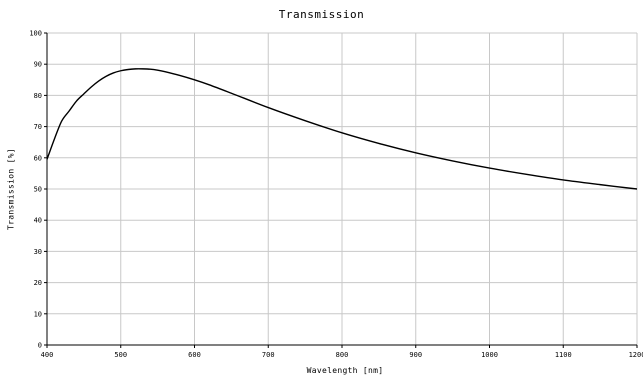 The width and height of the screenshot is (643, 382). Describe the element at coordinates (268, 355) in the screenshot. I see `x-tick-label: 700` at that location.